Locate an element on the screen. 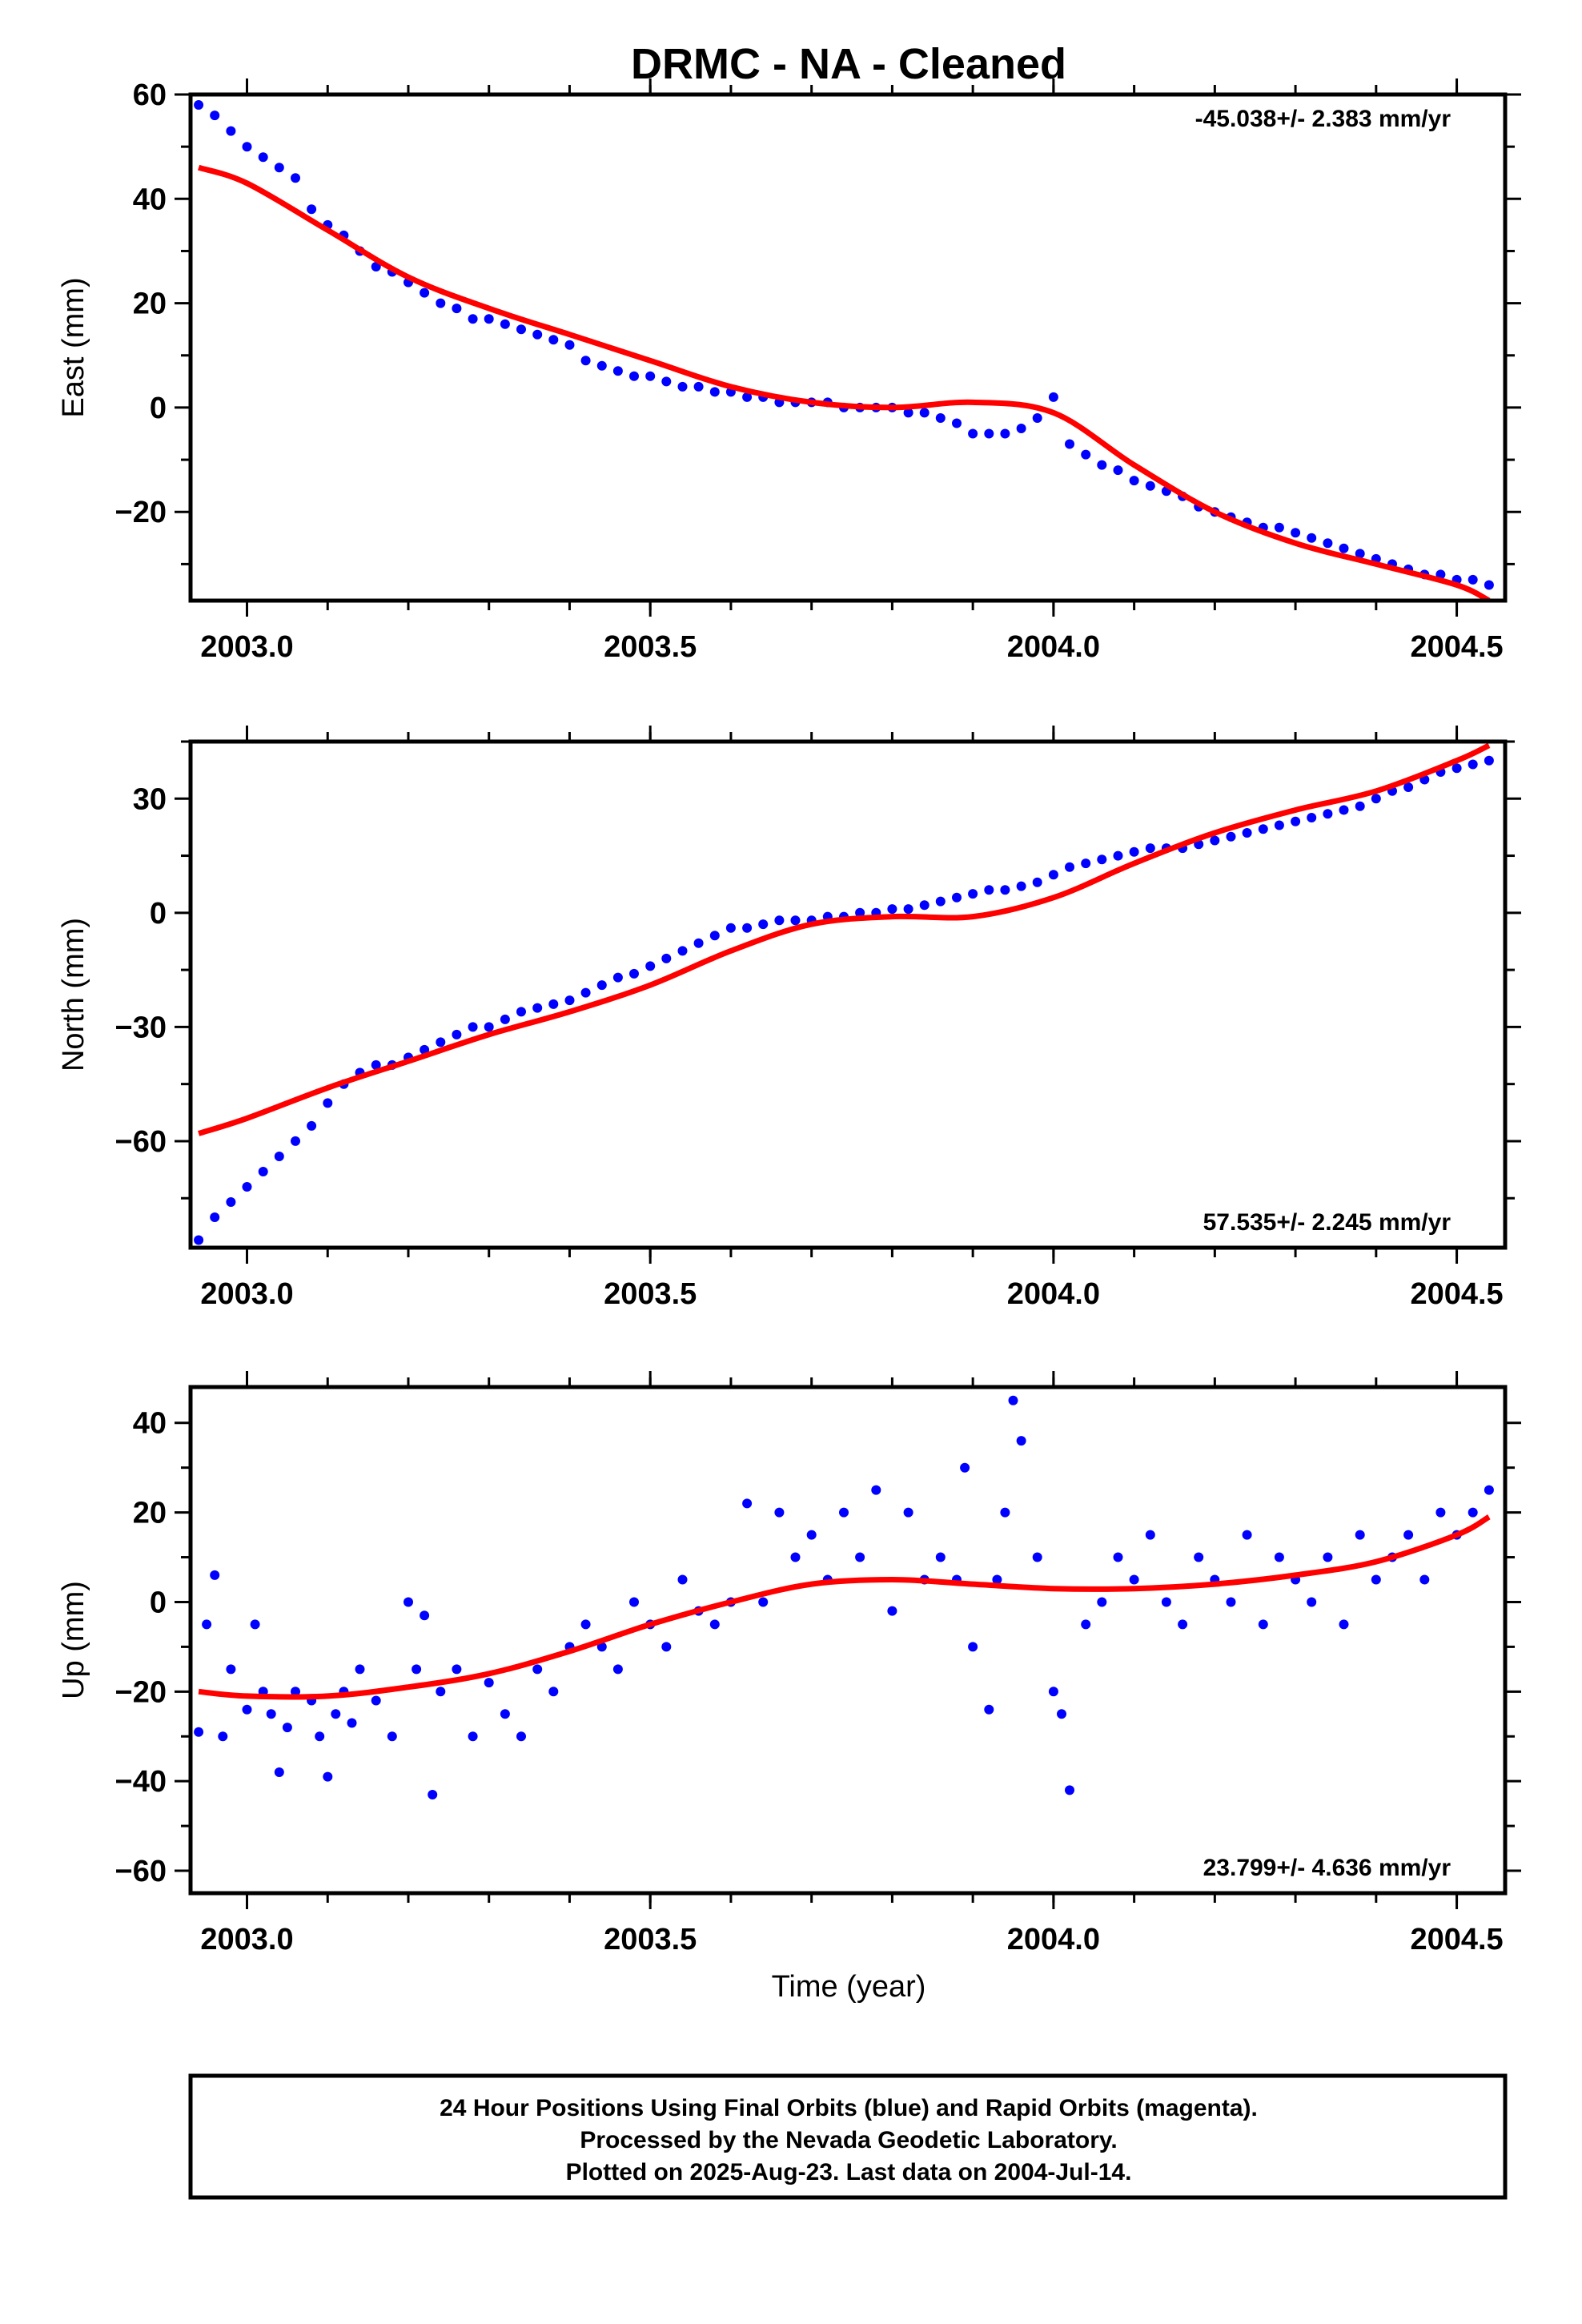 This screenshot has height=2324, width=1582. y-tick-label: 40 is located at coordinates (150, 1424).